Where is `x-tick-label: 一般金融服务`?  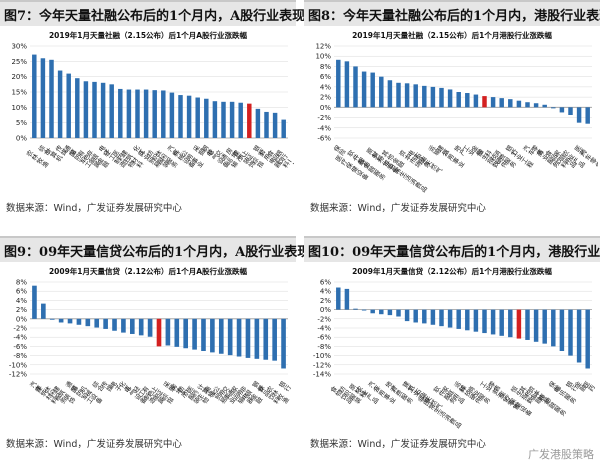
x-tick-label: 一般金融服务 is located at coordinates (370, 168).